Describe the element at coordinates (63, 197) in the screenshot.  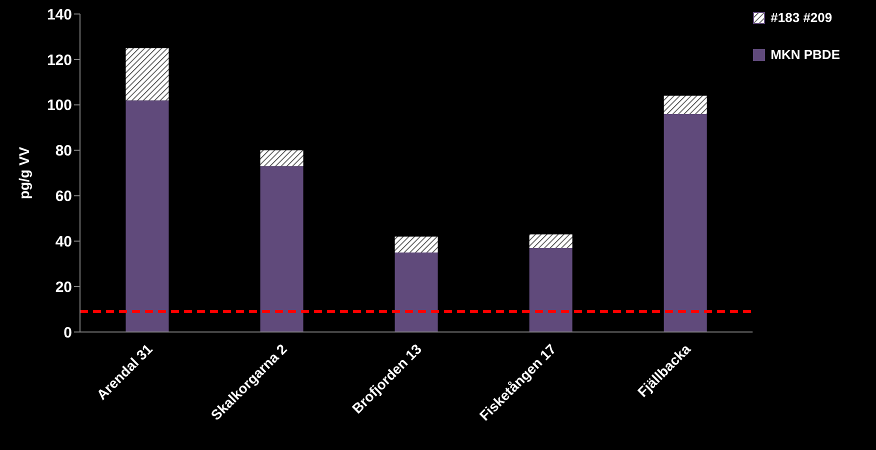
I see `y-tick-label: 60` at that location.